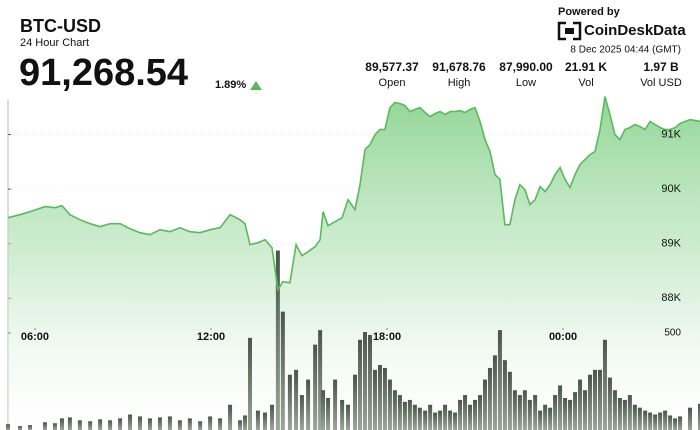 This screenshot has height=430, width=700. What do you see at coordinates (60, 26) in the screenshot?
I see `symbol: BTC-USD` at bounding box center [60, 26].